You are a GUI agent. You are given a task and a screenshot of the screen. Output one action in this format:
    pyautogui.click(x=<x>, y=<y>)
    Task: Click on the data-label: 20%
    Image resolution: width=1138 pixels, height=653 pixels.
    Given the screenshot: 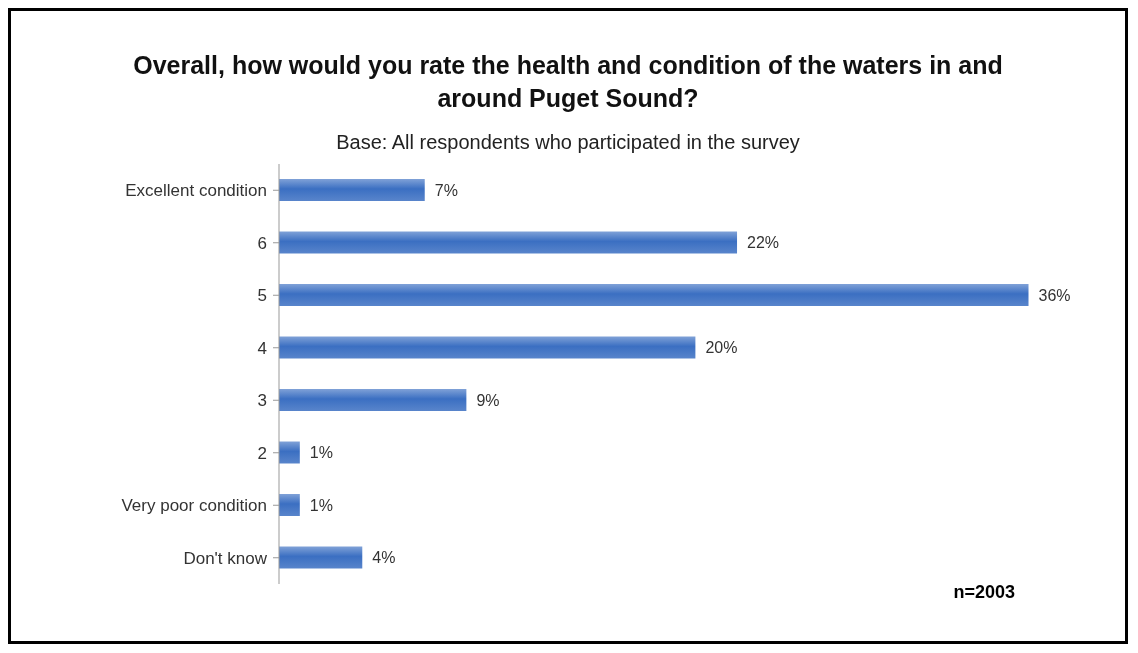 What is the action you would take?
    pyautogui.click(x=721, y=348)
    